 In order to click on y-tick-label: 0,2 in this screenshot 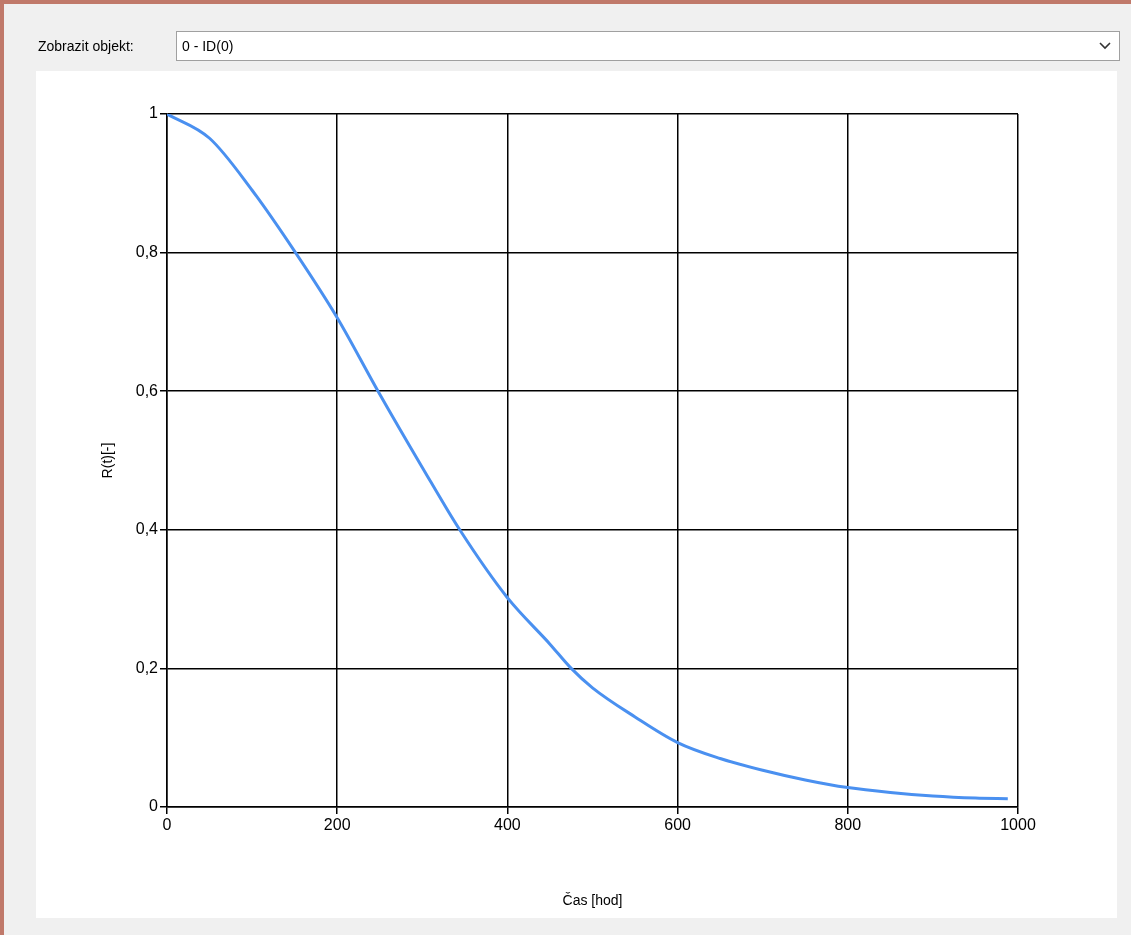, I will do `click(147, 667)`.